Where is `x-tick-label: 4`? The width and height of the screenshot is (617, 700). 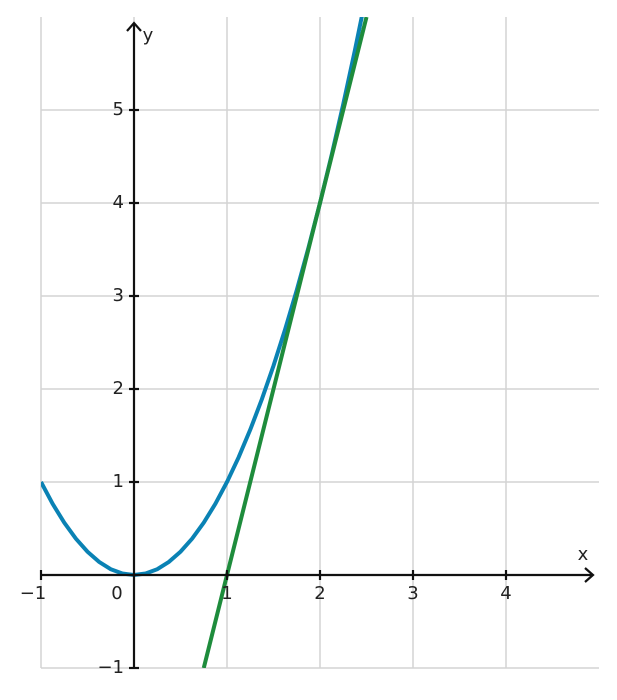
x-tick-label: 4 is located at coordinates (505, 593).